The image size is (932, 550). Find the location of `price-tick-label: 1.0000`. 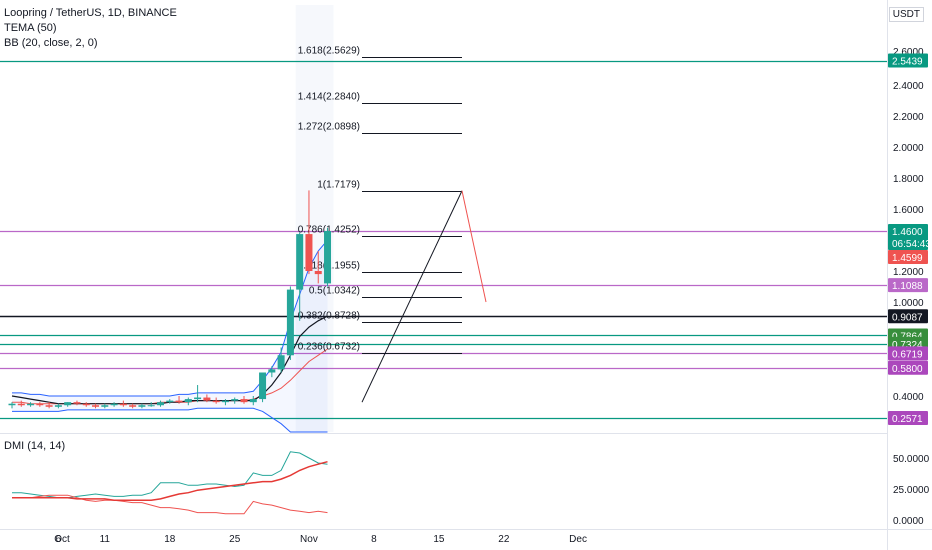

price-tick-label: 1.0000 is located at coordinates (908, 303).